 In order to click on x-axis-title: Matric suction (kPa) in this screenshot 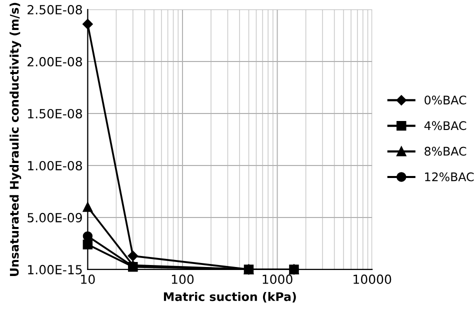, I will do `click(230, 297)`.